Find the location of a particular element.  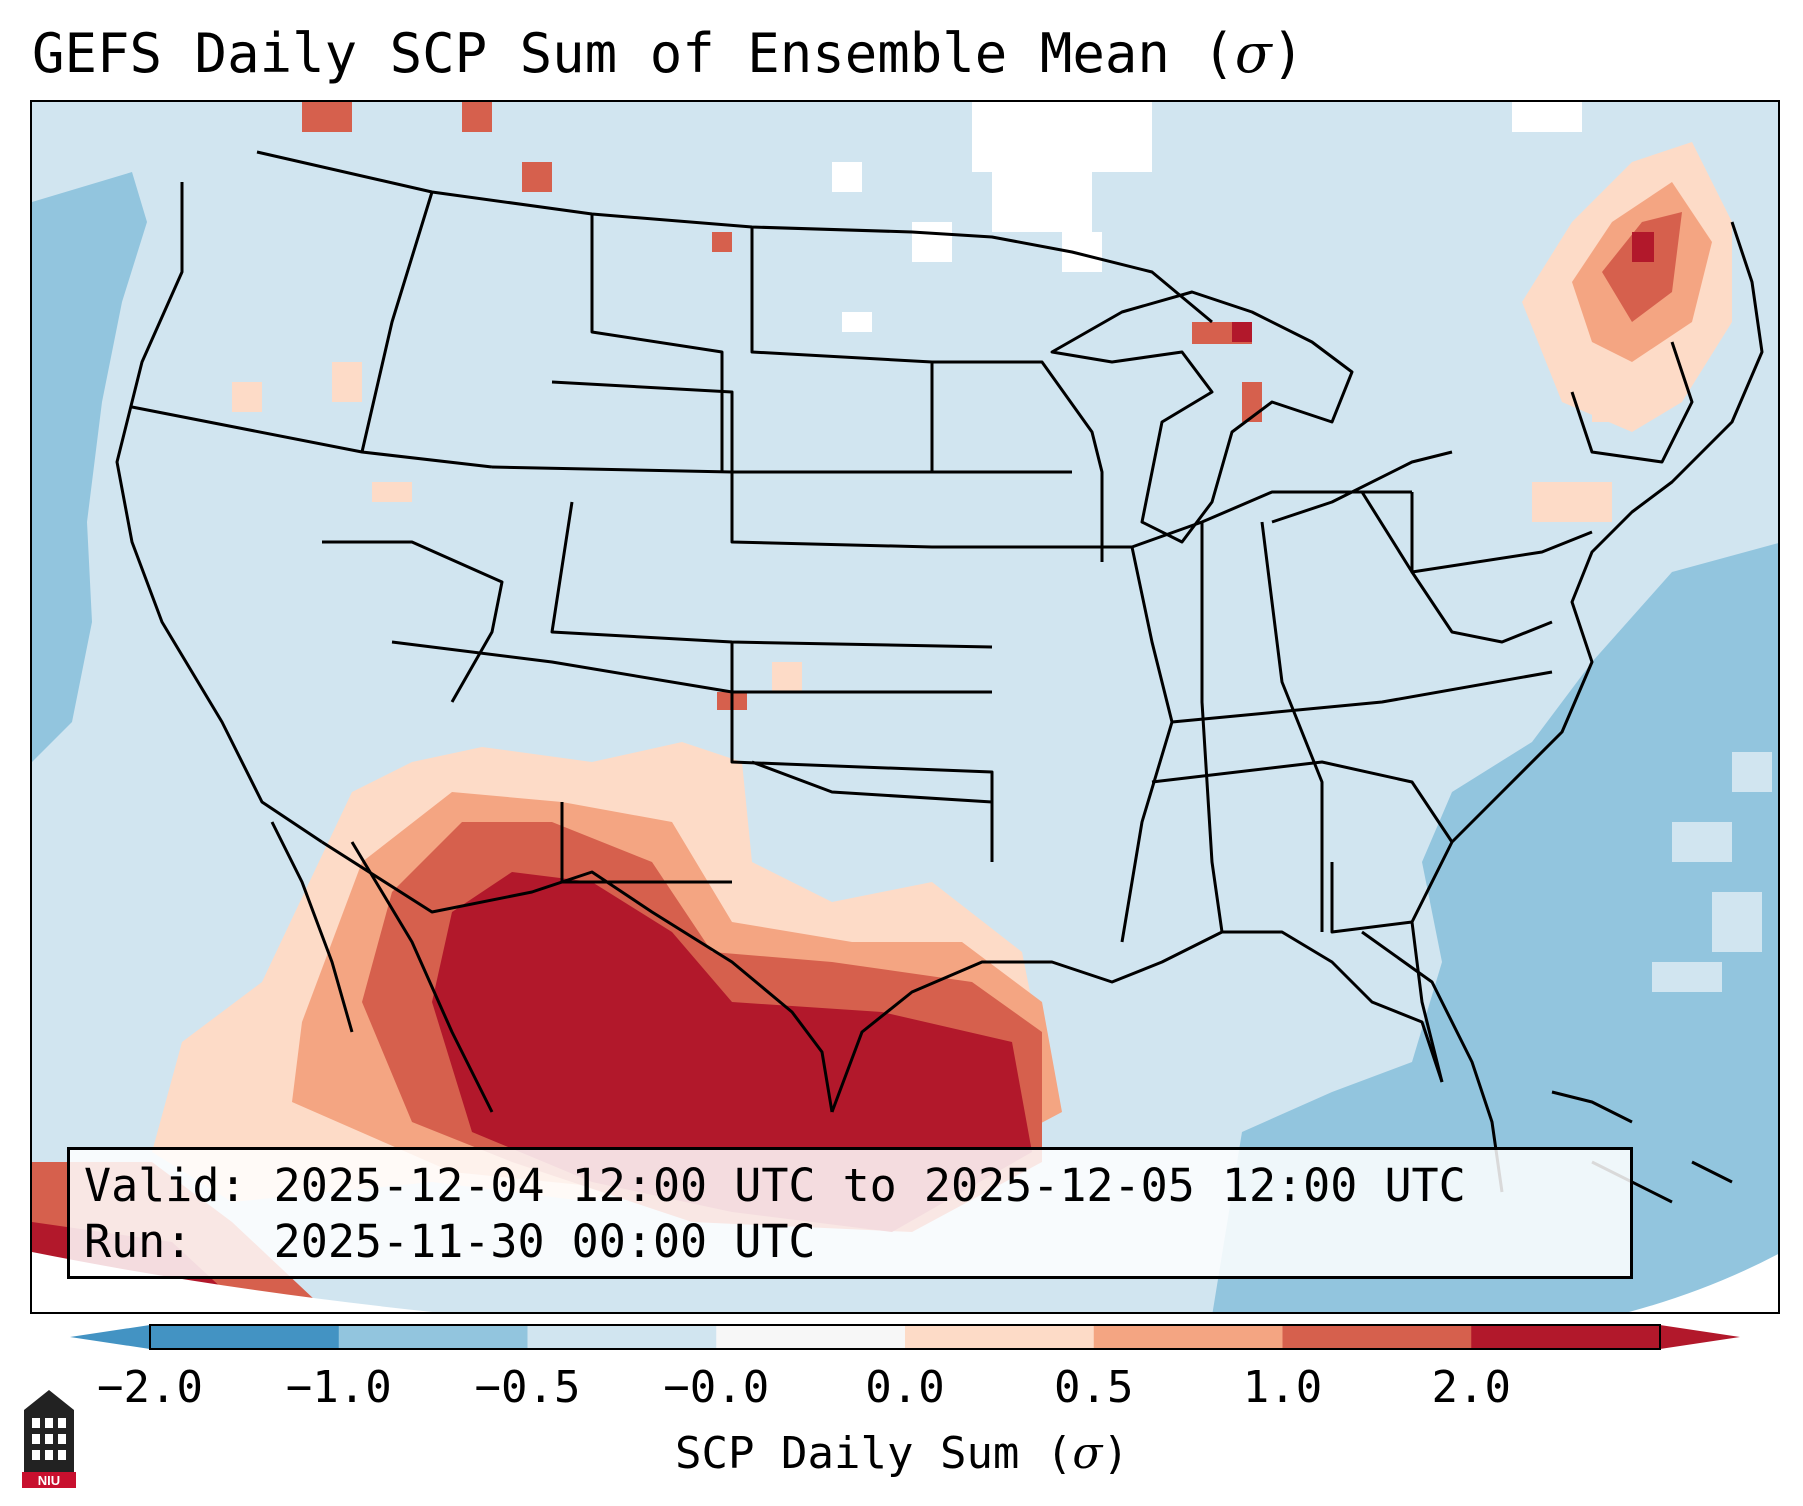

anomaly-upper-michigan is located at coordinates (1227, 372).